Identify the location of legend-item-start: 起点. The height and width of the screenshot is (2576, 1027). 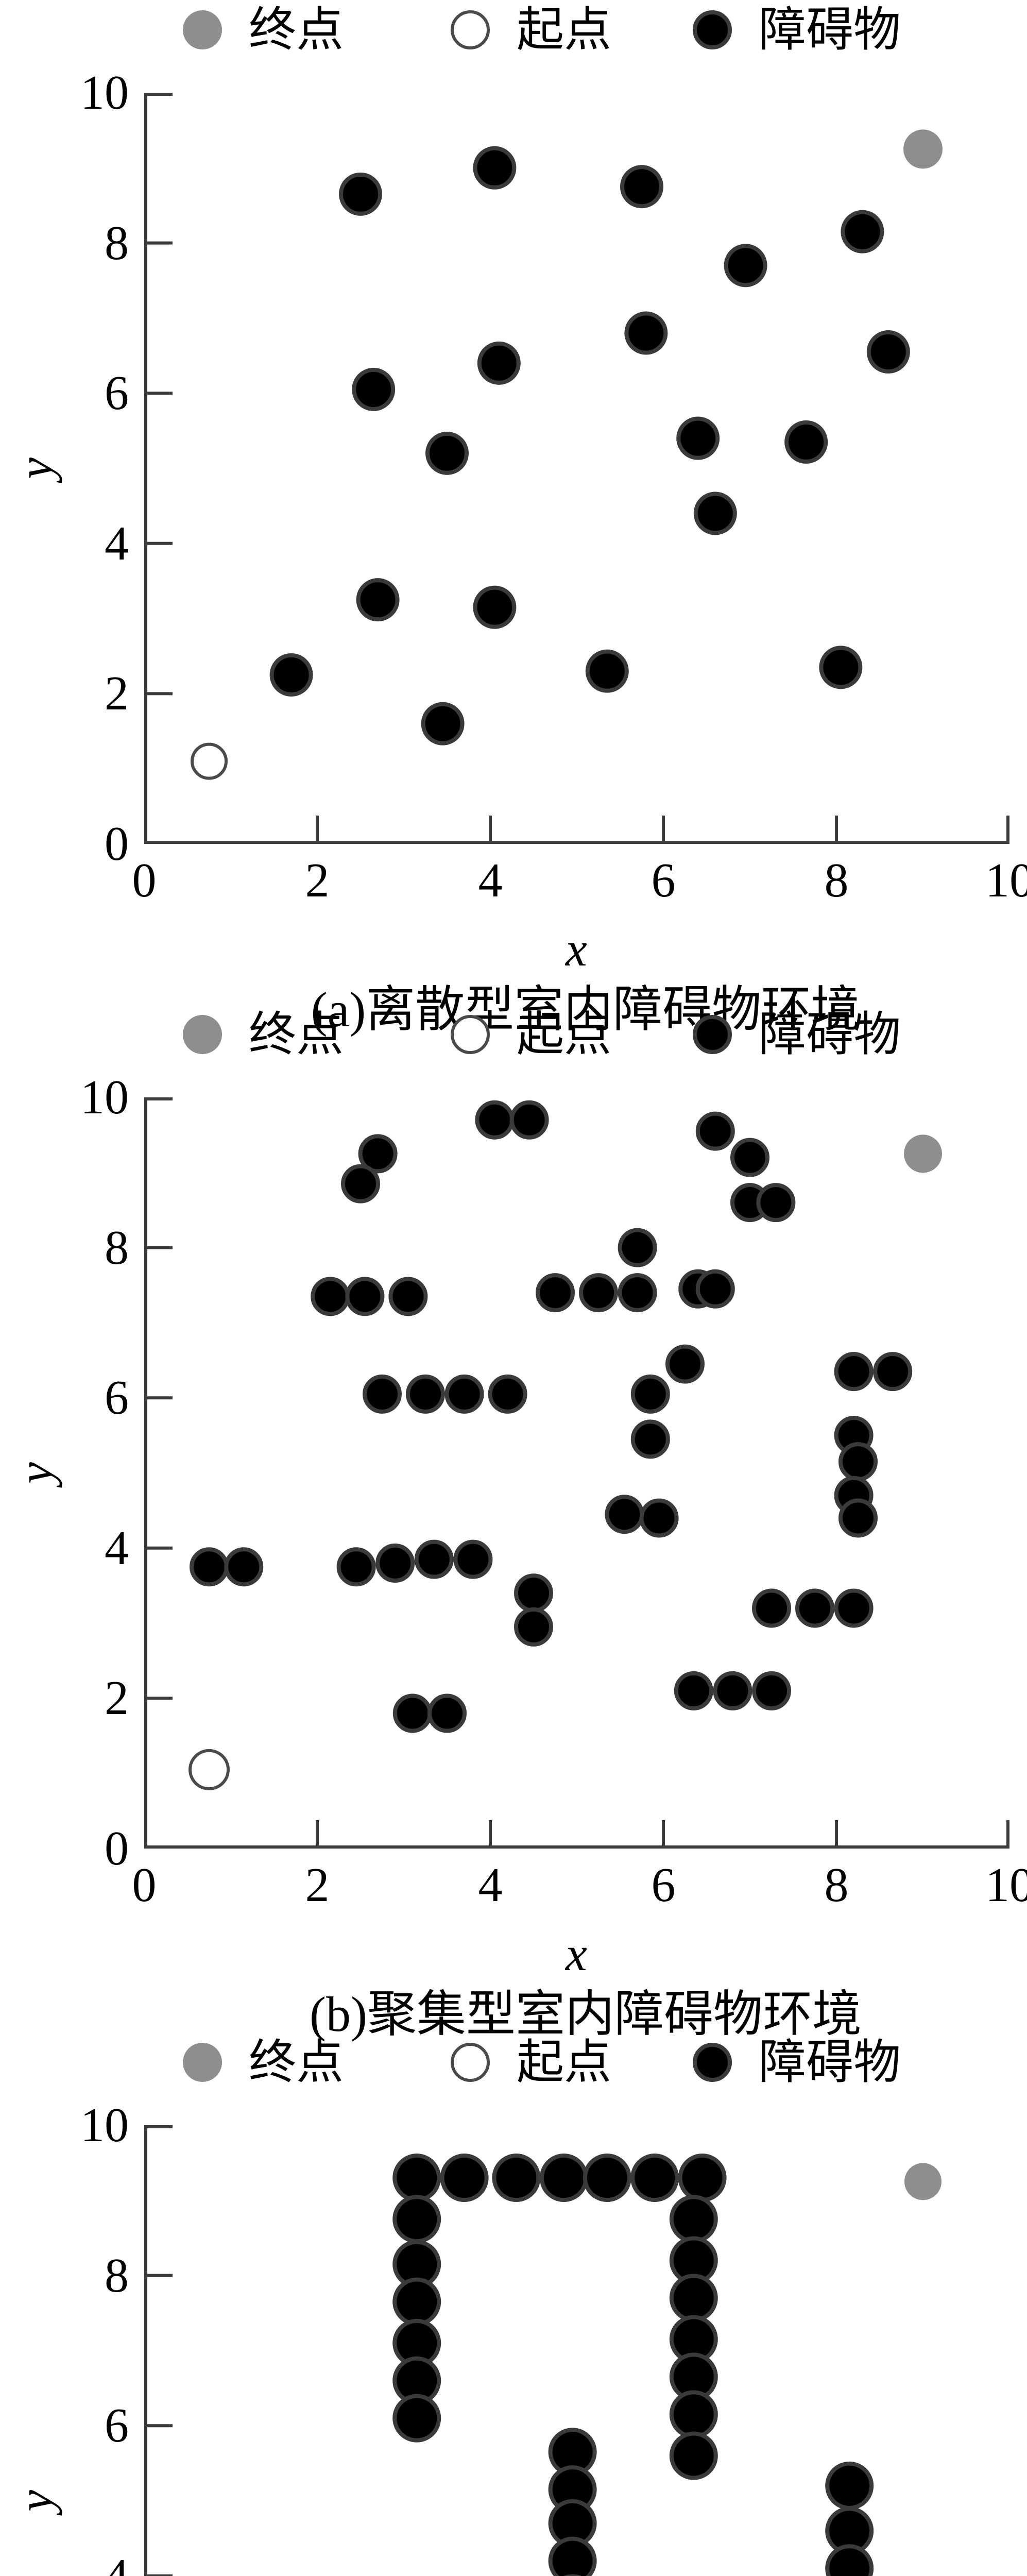
(531, 1034).